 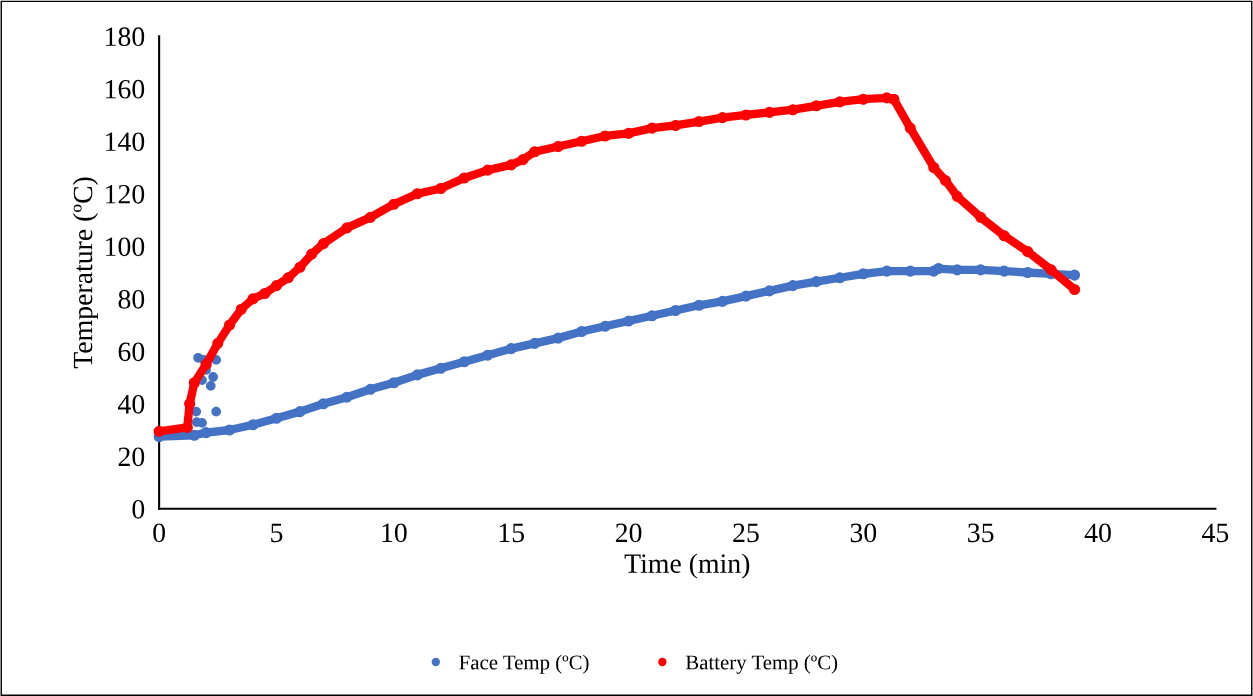 I want to click on x-tick-label: 35, so click(x=981, y=533).